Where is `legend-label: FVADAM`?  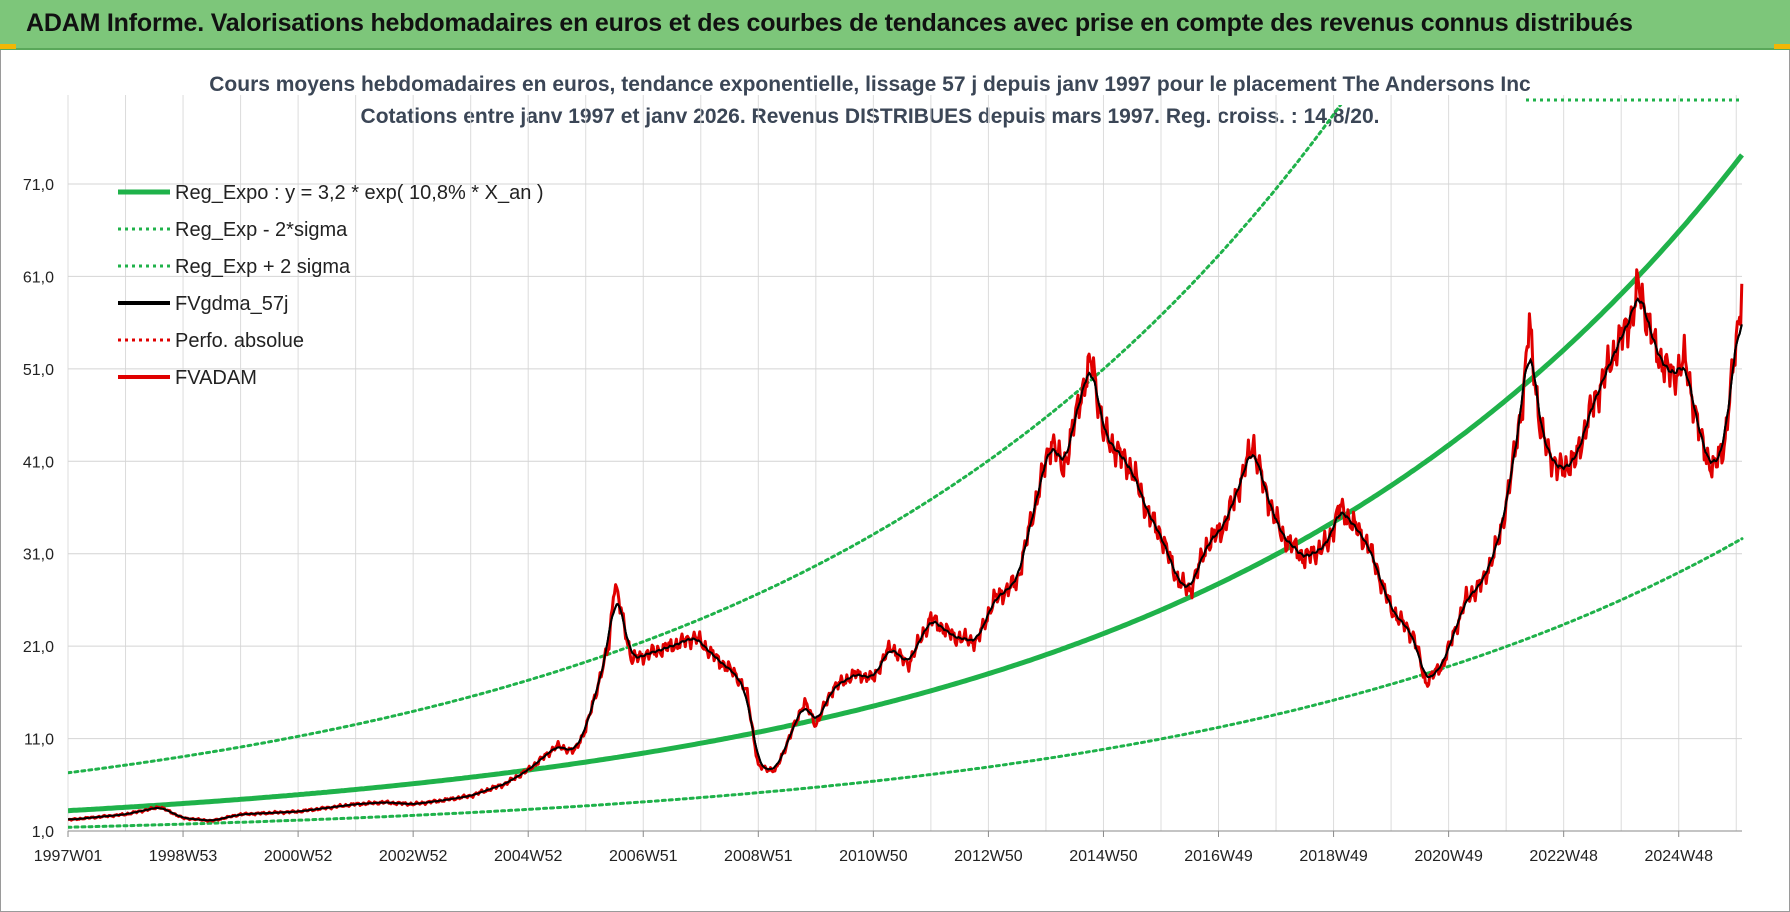
legend-label: FVADAM is located at coordinates (216, 378).